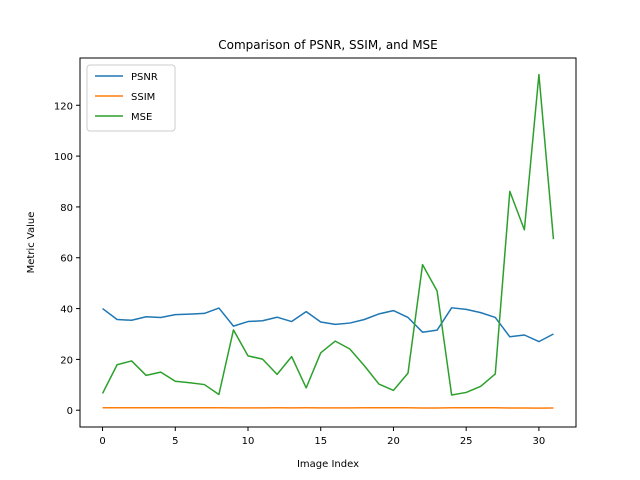 Image resolution: width=640 pixels, height=480 pixels. I want to click on series-line-psnr, so click(328, 325).